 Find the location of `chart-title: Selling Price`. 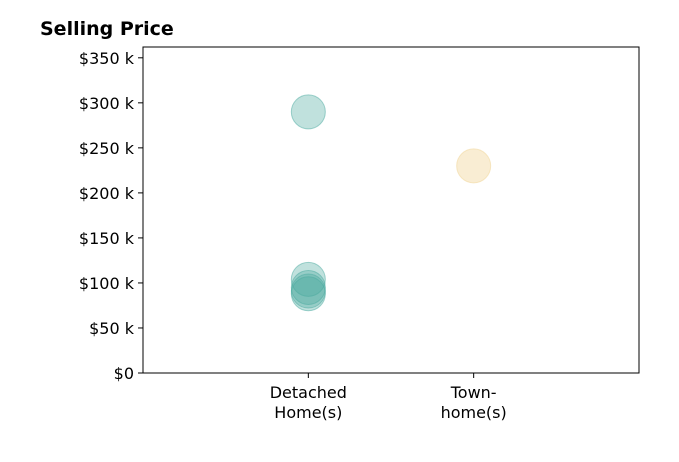

chart-title: Selling Price is located at coordinates (107, 29).